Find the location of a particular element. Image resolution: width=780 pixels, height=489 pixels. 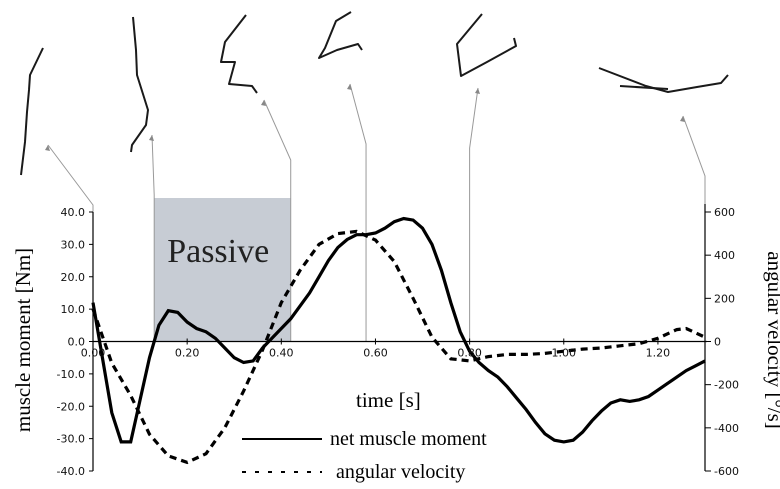

passive-annotation: Passive is located at coordinates (218, 251).